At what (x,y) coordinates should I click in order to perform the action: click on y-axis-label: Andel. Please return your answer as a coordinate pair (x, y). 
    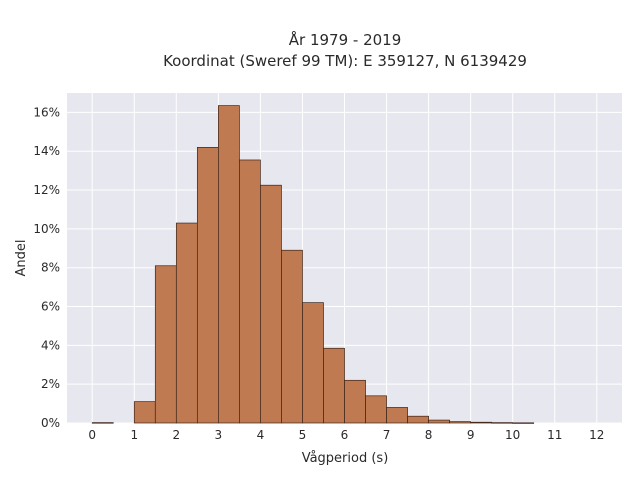
    Looking at the image, I should click on (21, 258).